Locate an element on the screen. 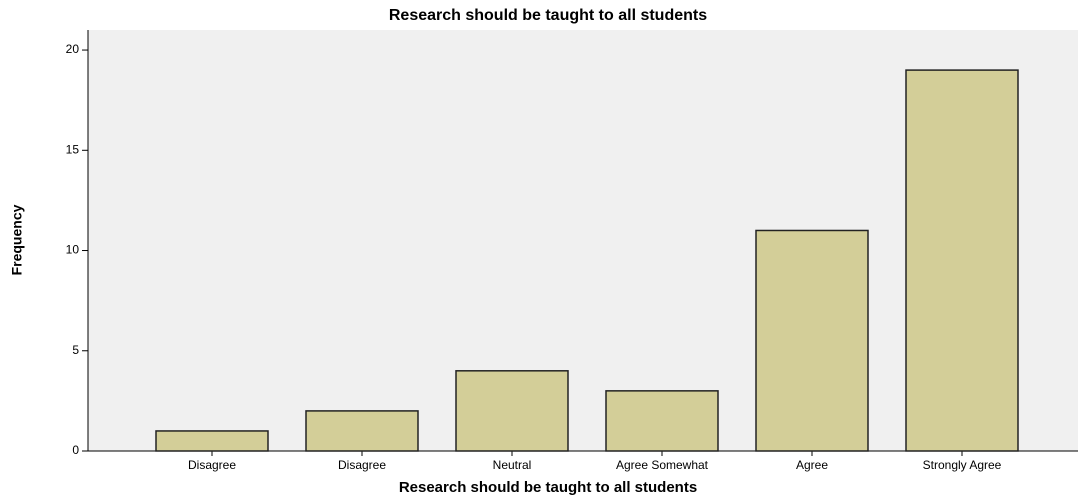 The height and width of the screenshot is (498, 1078). y-tick-label: 5 is located at coordinates (75, 350).